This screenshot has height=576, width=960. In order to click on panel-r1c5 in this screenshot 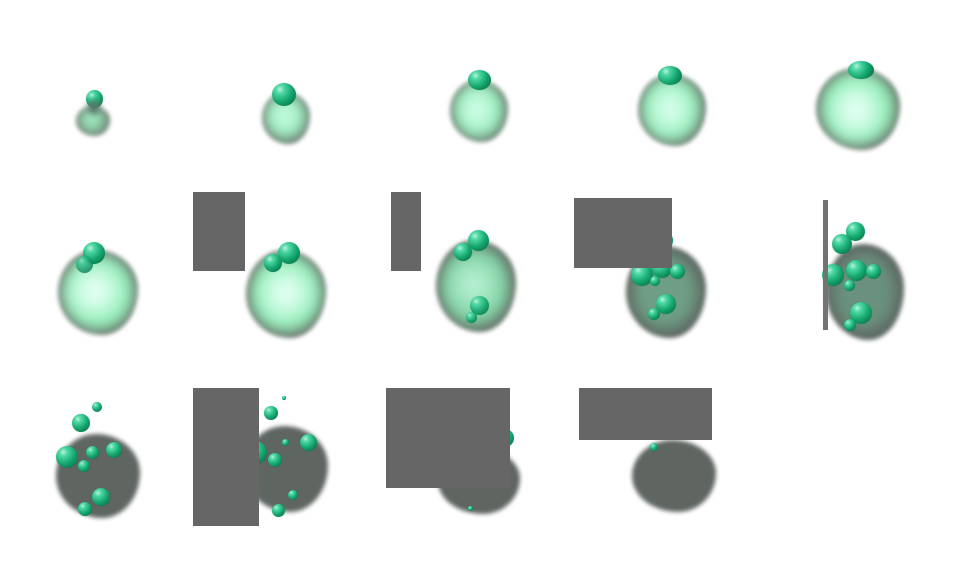, I will do `click(868, 114)`.